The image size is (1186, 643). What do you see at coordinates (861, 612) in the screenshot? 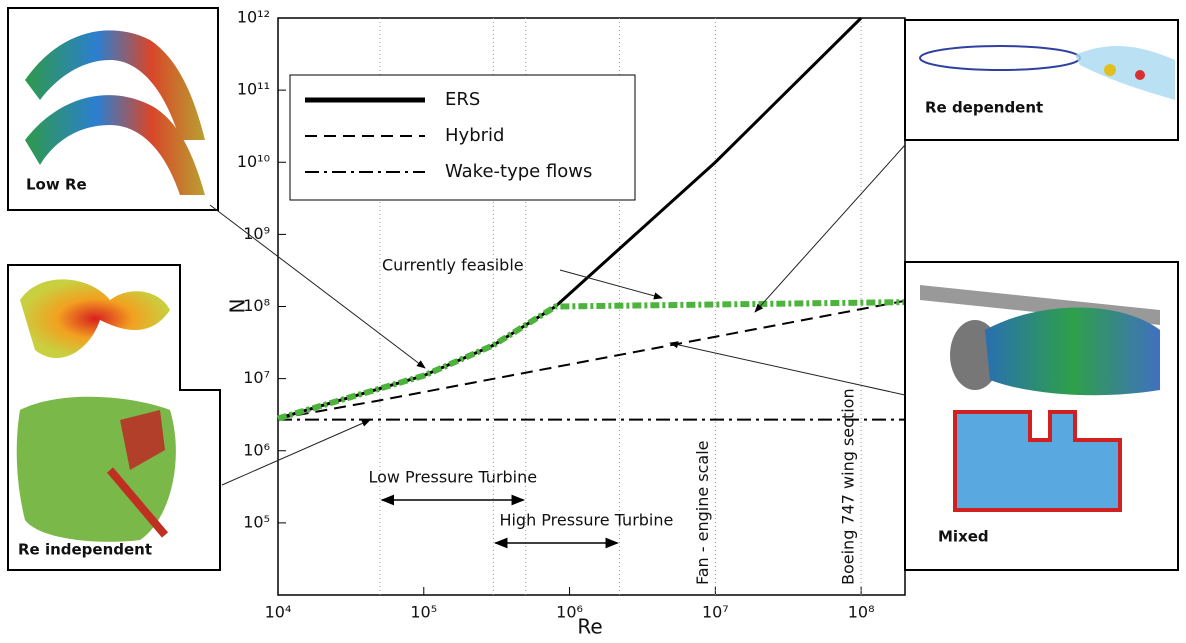
I see `x-tick-label: 10⁸` at bounding box center [861, 612].